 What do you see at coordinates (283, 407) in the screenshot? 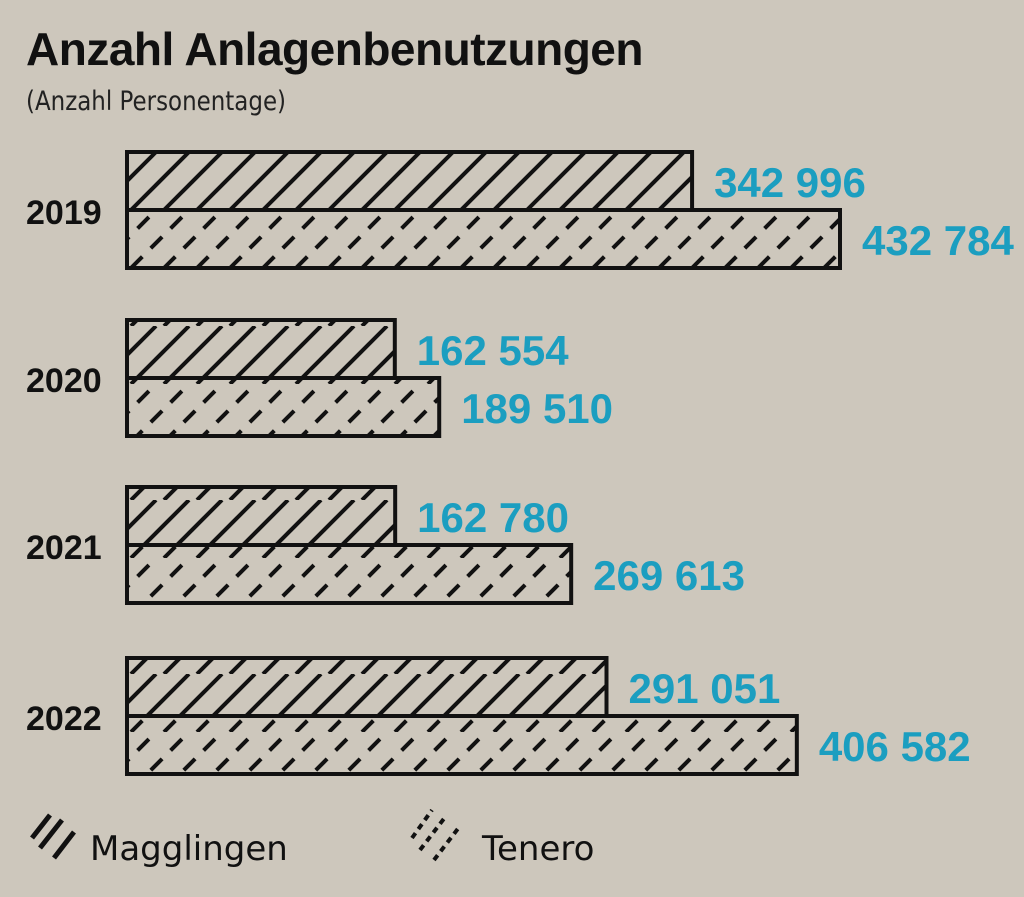
I see `bar-tenero-2020` at bounding box center [283, 407].